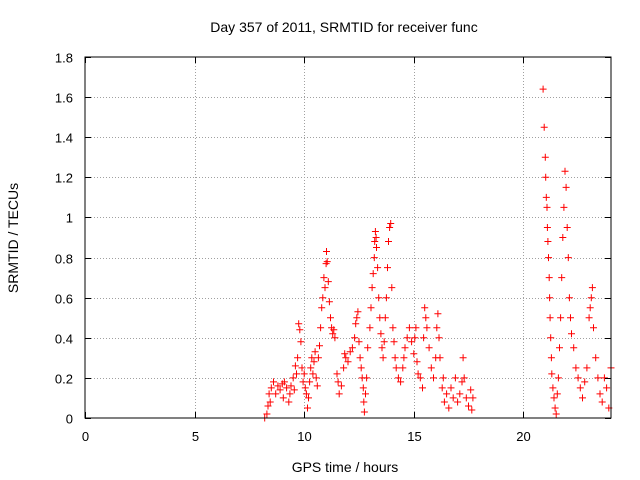  I want to click on y-tick-label: 1.8, so click(64, 58).